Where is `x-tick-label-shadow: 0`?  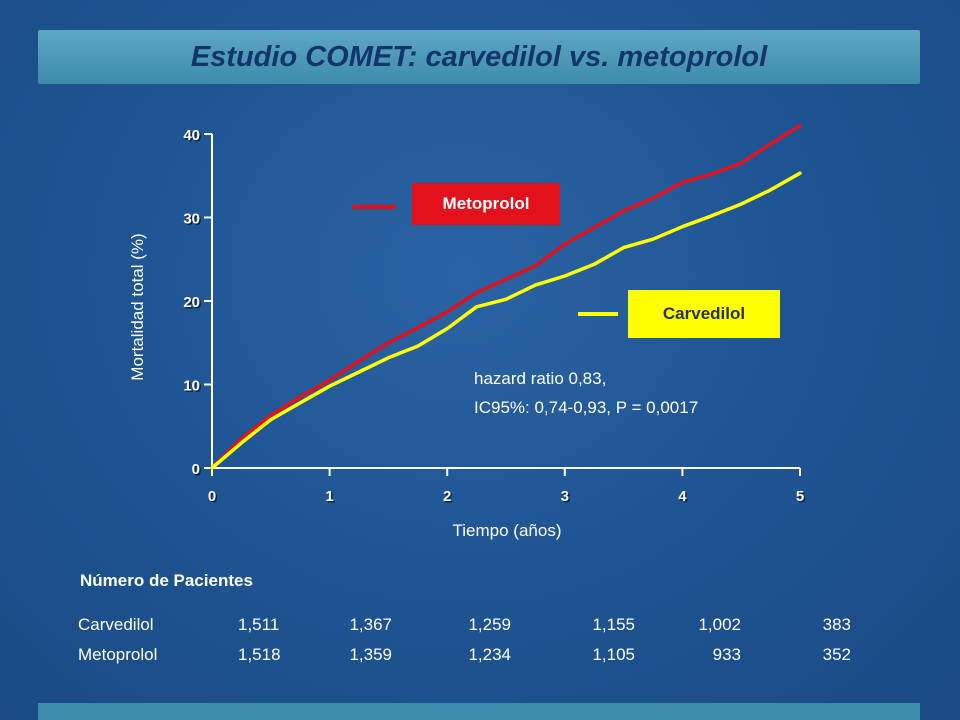 x-tick-label-shadow: 0 is located at coordinates (213, 498).